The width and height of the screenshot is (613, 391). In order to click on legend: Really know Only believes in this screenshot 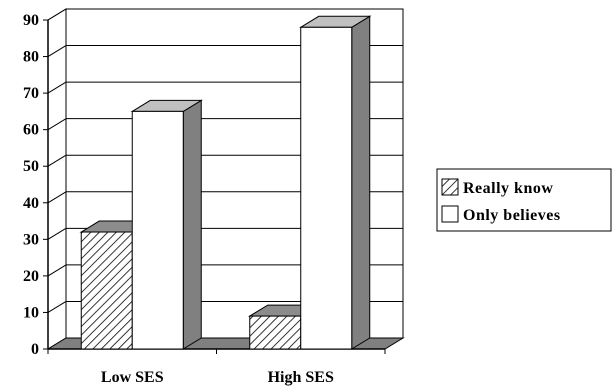, I will do `click(524, 200)`.